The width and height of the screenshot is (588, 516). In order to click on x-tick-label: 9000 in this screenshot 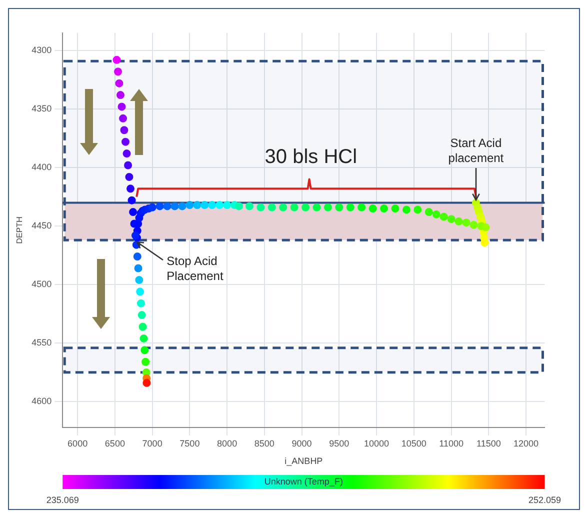, I will do `click(302, 443)`.